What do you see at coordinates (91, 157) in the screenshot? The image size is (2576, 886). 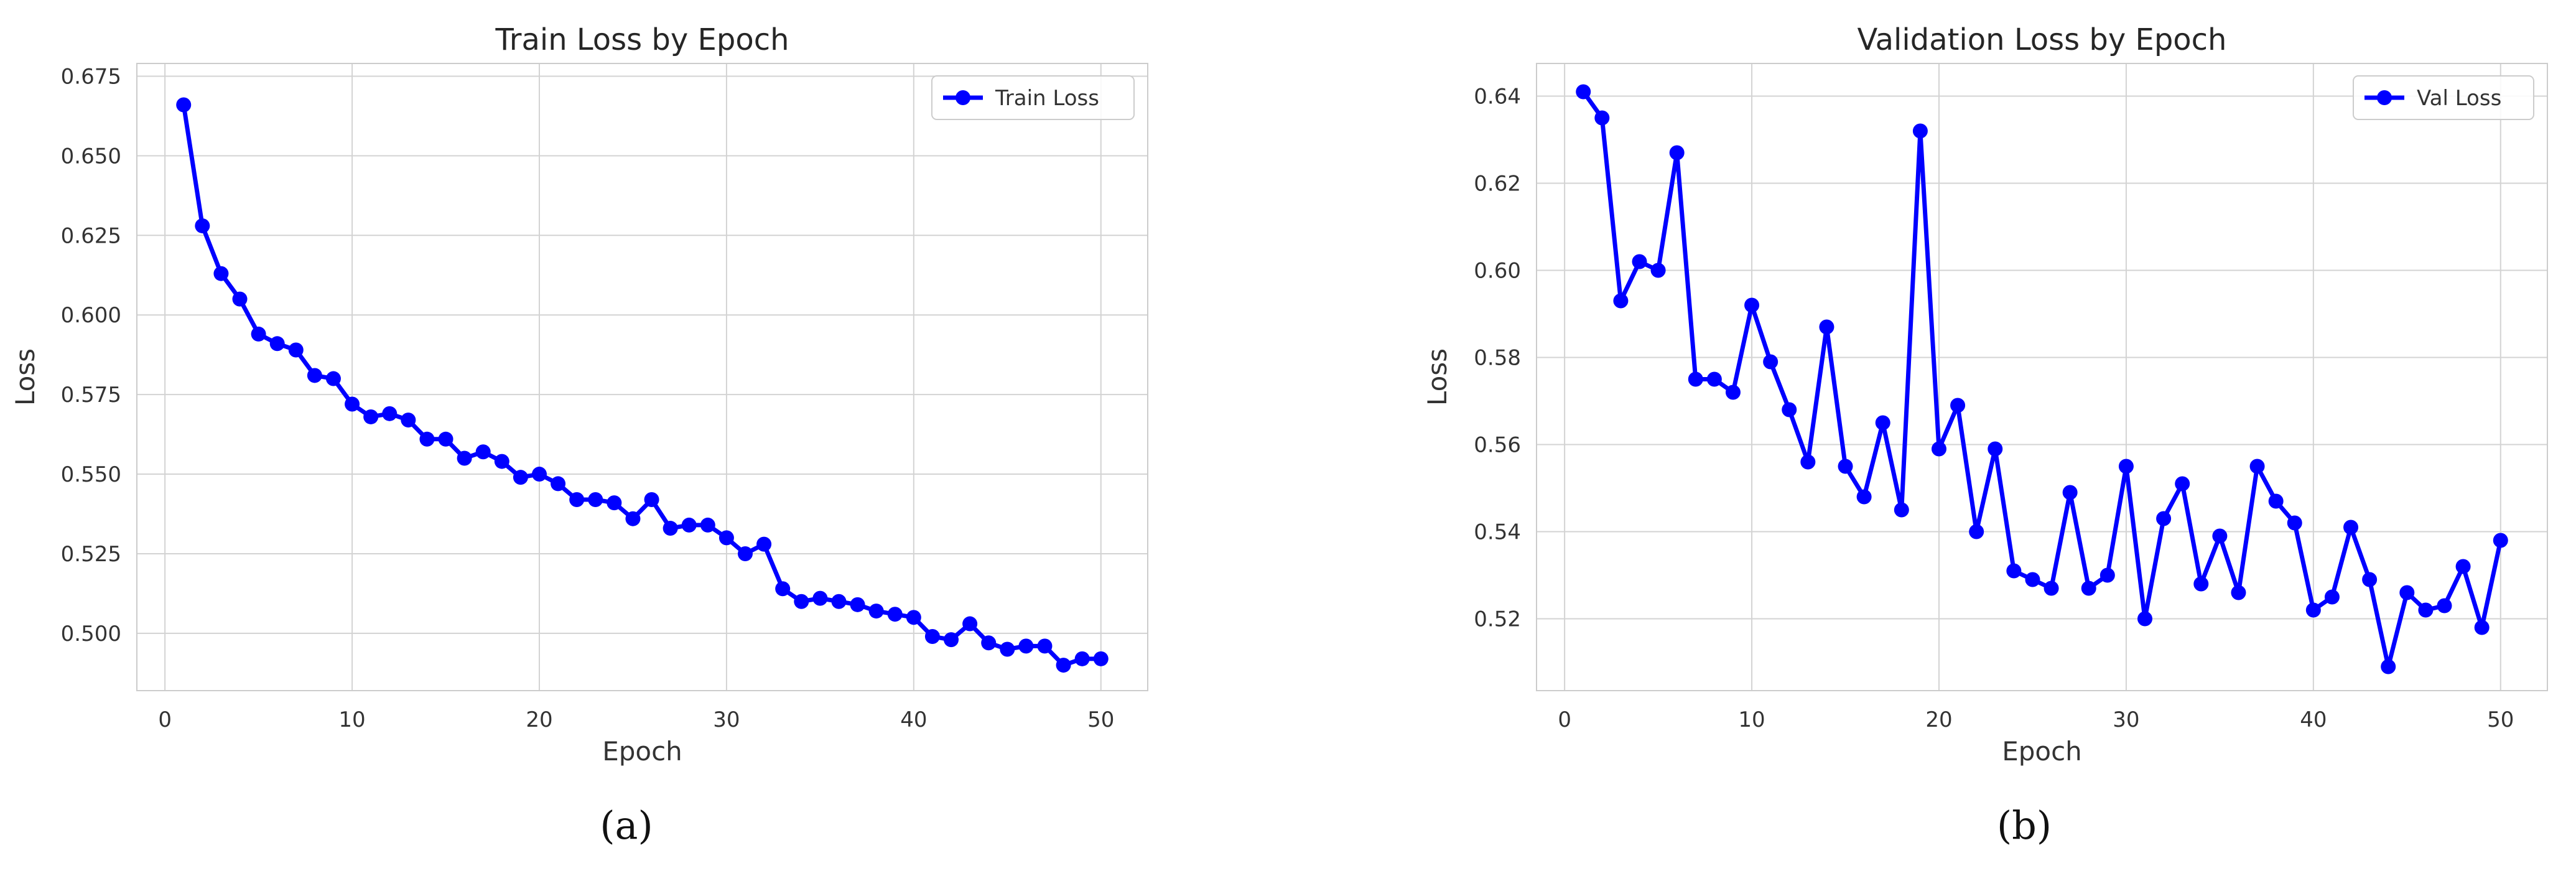 I see `y-tick-label: 0.650` at bounding box center [91, 157].